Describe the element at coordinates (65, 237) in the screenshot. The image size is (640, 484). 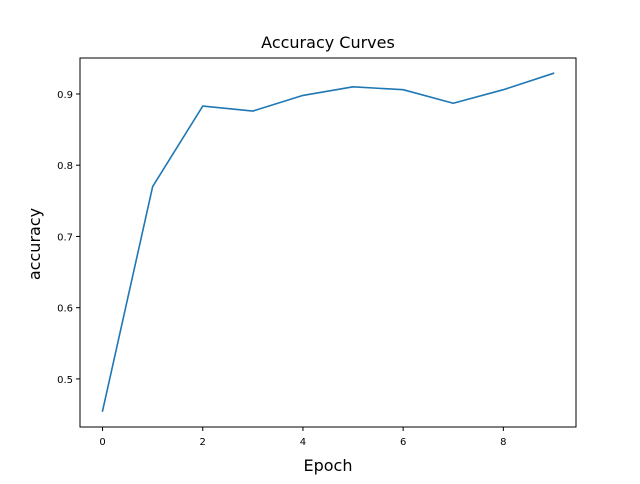
I see `y-tick-label: 0.7` at that location.